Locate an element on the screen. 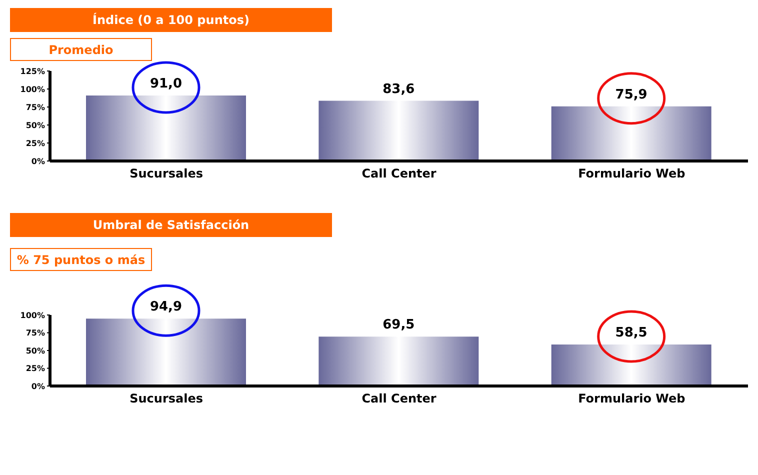 Image resolution: width=758 pixels, height=475 pixels. data-label: 94,9 is located at coordinates (166, 307).